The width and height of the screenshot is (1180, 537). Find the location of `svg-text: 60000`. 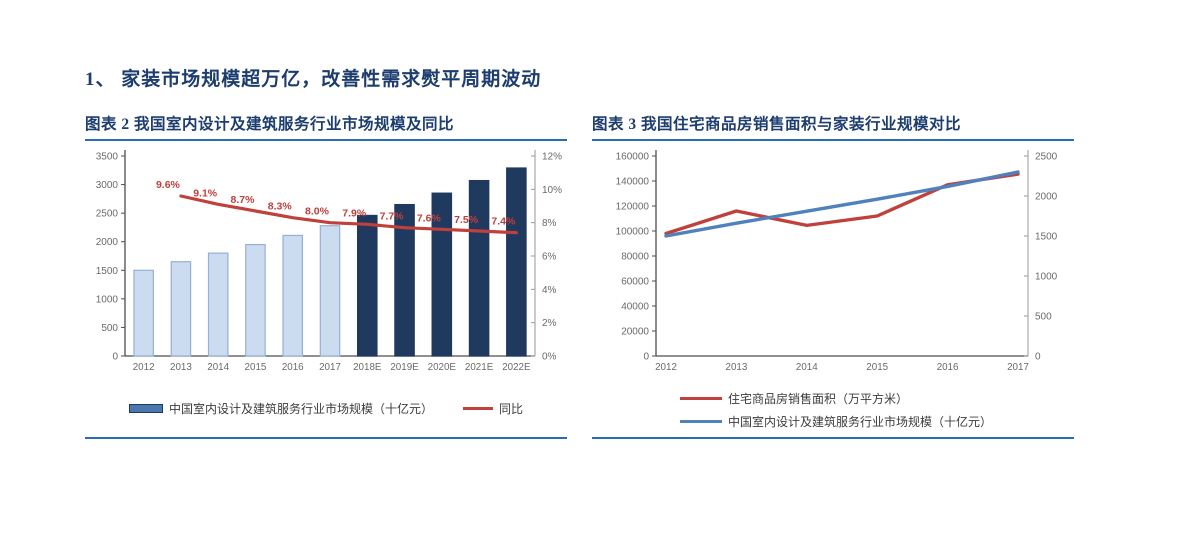

svg-text: 60000 is located at coordinates (635, 282).